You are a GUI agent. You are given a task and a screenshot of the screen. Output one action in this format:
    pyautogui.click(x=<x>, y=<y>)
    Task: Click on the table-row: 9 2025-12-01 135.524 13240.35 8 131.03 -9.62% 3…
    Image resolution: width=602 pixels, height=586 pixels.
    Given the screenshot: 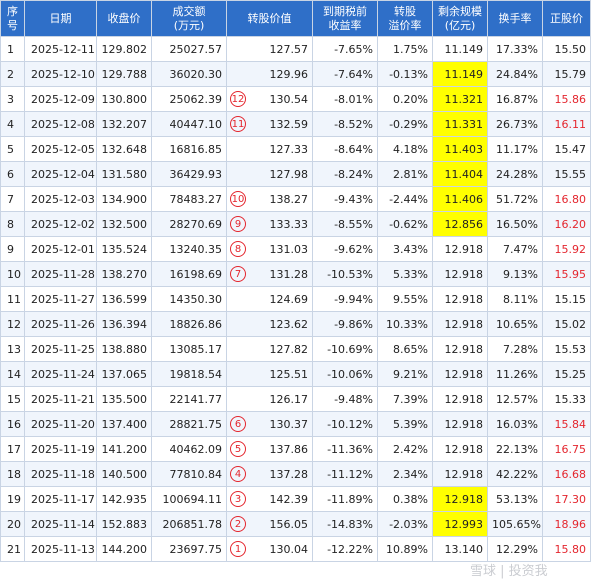 What is the action you would take?
    pyautogui.click(x=295, y=249)
    